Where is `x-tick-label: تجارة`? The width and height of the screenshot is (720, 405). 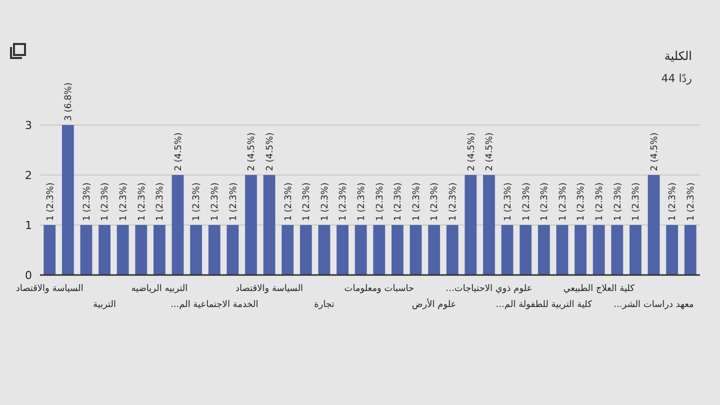
x-tick-label: تجارة is located at coordinates (324, 305).